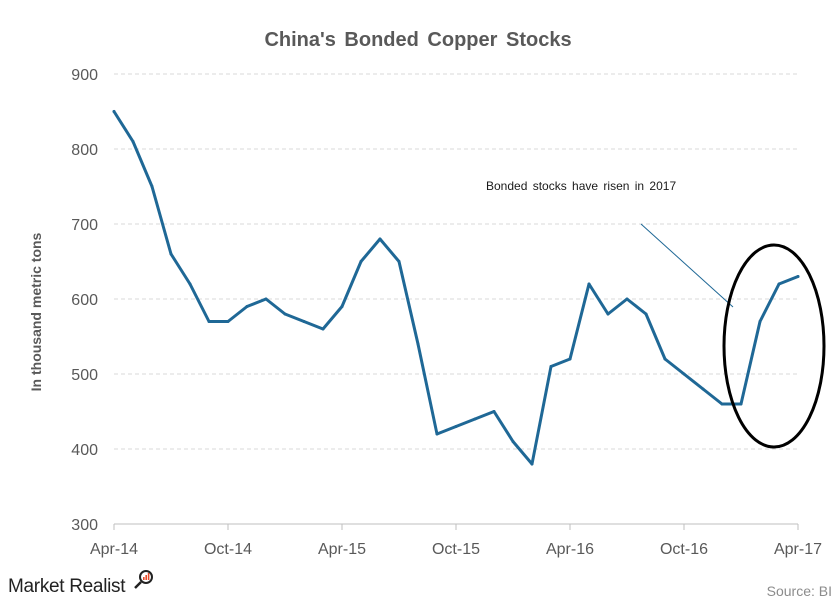 The width and height of the screenshot is (840, 606). I want to click on annotation-text: Bonded stocks have risen in 2017, so click(581, 186).